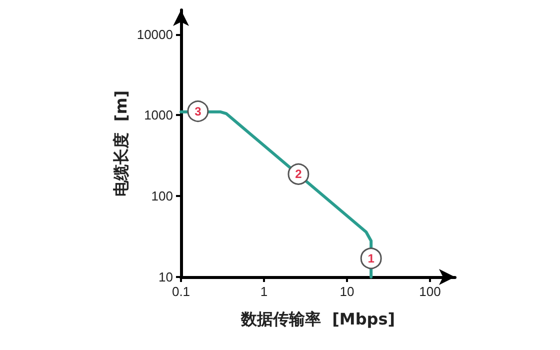 Image resolution: width=560 pixels, height=350 pixels. Describe the element at coordinates (298, 174) in the screenshot. I see `annotation: 2` at that location.